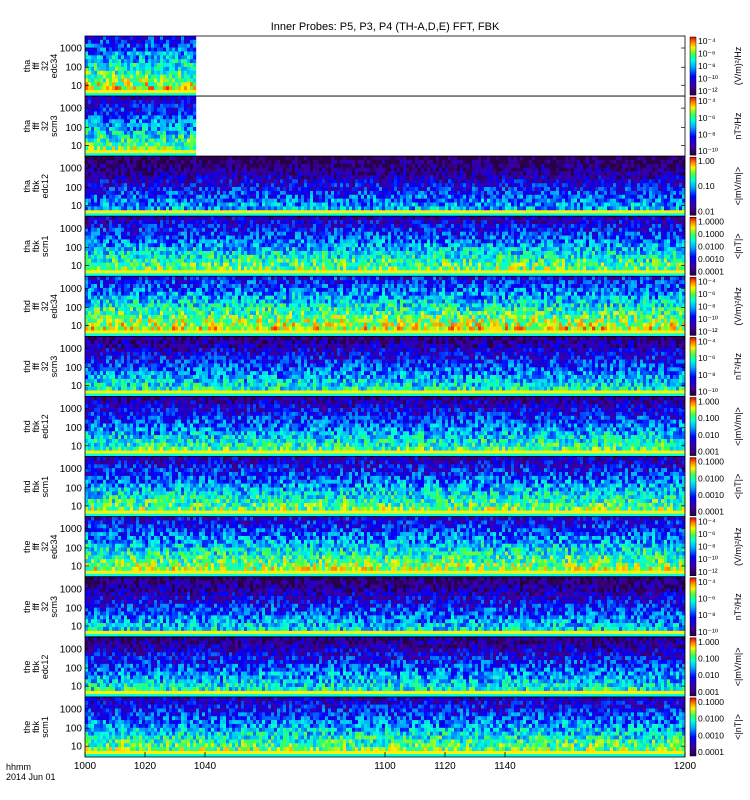  Describe the element at coordinates (738, 186) in the screenshot. I see `panel-3-units: <|mV/m|>` at that location.